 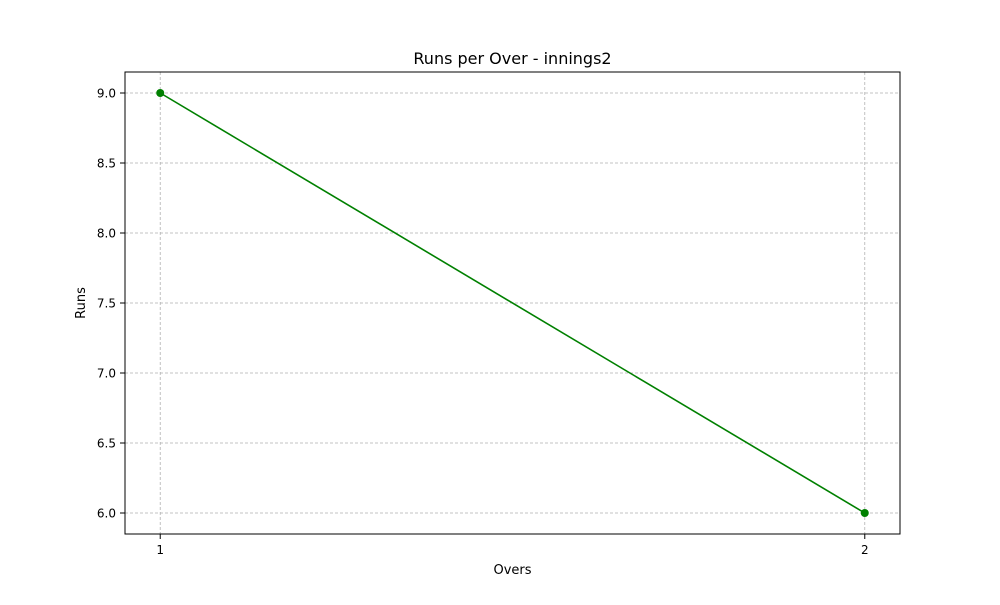 I want to click on y-tick-label: 9.0, so click(x=106, y=94).